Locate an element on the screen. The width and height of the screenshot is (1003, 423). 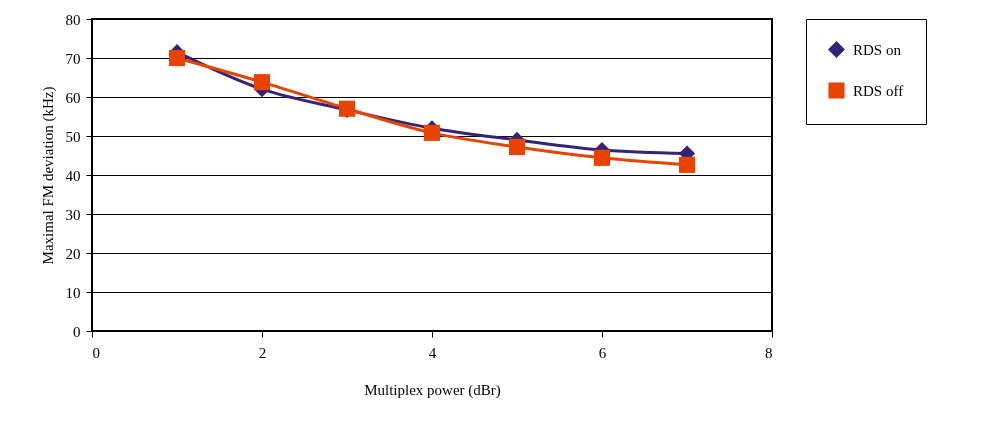
y-axis-title: Maximal FM deviation (kHz) is located at coordinates (48, 175).